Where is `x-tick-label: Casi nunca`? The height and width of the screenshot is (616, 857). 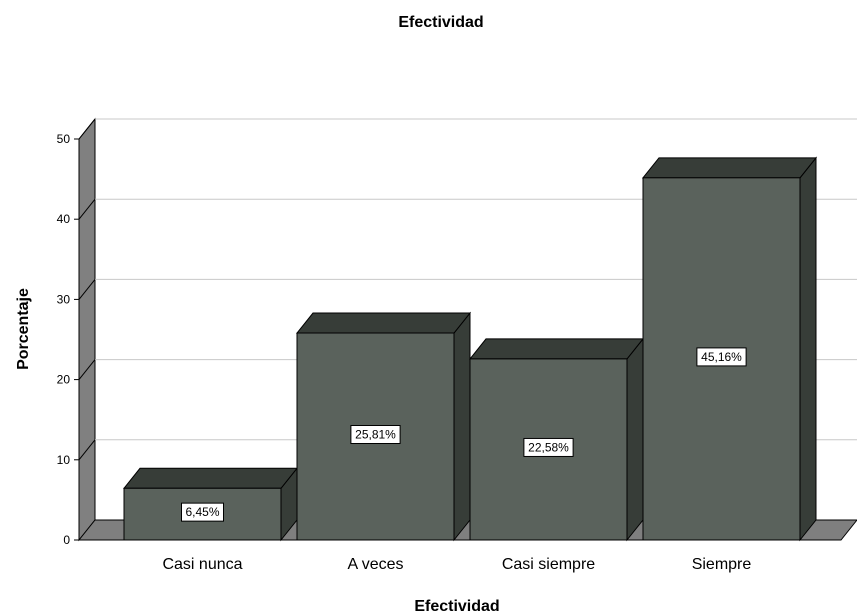
x-tick-label: Casi nunca is located at coordinates (202, 564).